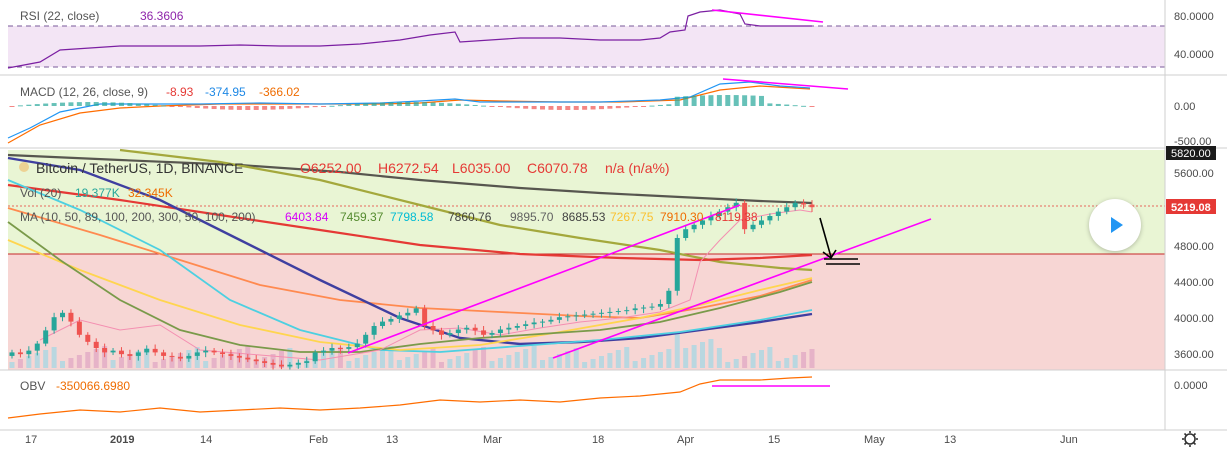 Image resolution: width=1227 pixels, height=457 pixels. Describe the element at coordinates (532, 217) in the screenshot. I see `ma-value: 9895.70` at that location.